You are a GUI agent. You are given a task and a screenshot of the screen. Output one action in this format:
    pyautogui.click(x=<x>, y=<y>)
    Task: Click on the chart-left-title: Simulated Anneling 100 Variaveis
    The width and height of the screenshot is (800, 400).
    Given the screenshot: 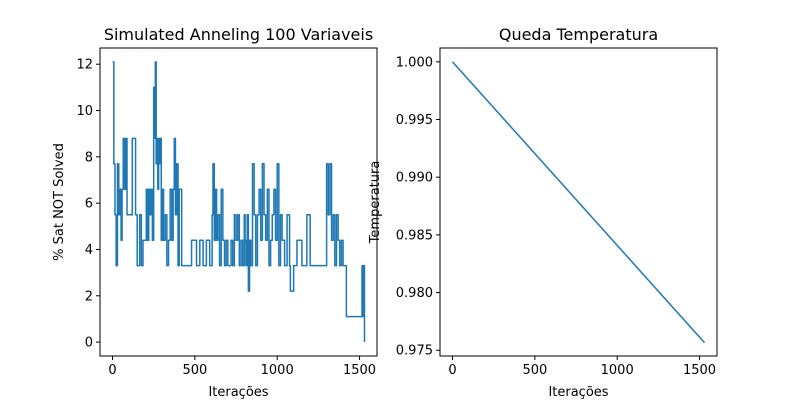 What is the action you would take?
    pyautogui.click(x=238, y=34)
    